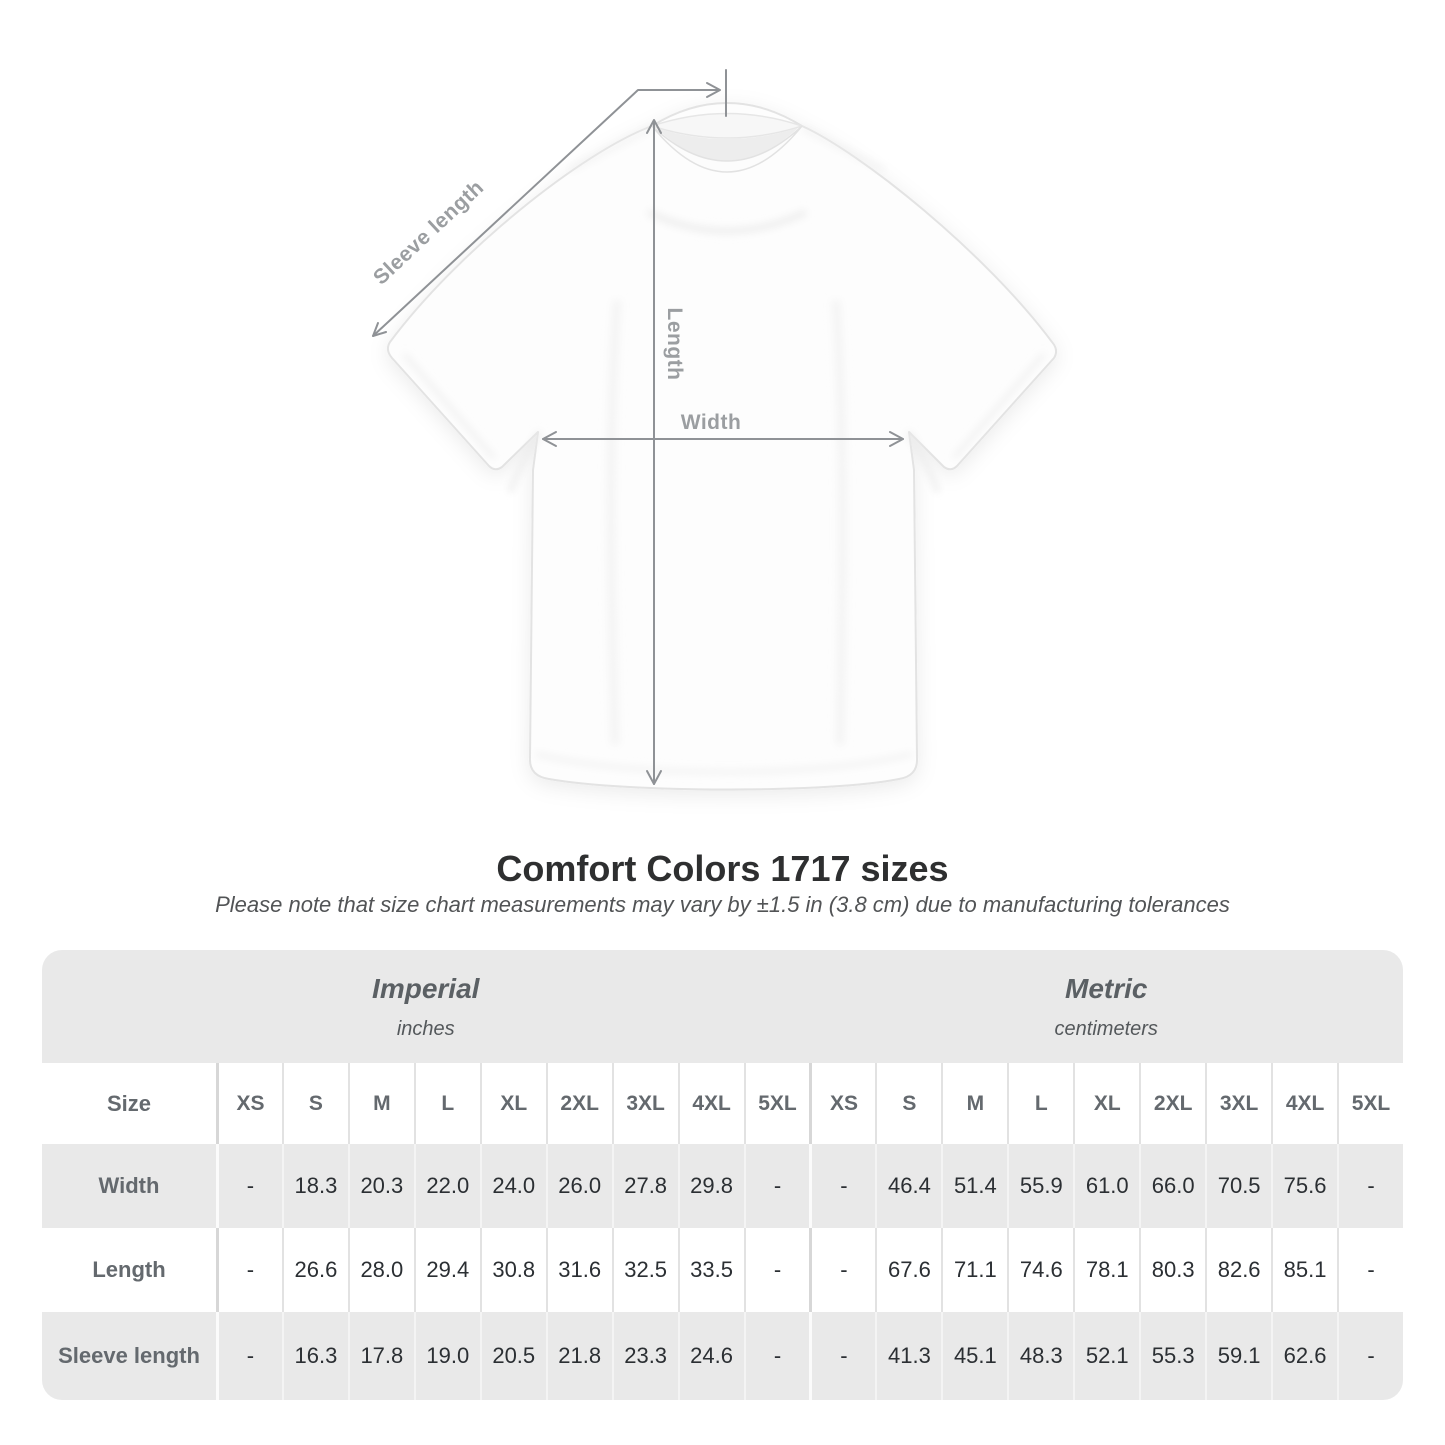 This screenshot has height=1445, width=1445. What do you see at coordinates (908, 1270) in the screenshot?
I see `cell-value: 67.6` at bounding box center [908, 1270].